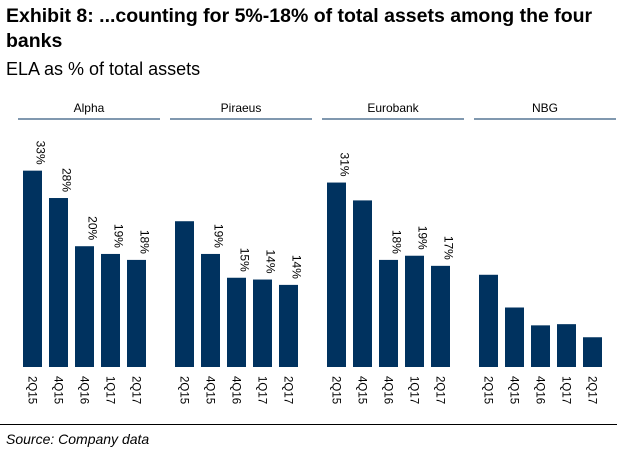 Image resolution: width=623 pixels, height=472 pixels. I want to click on bottom-divider, so click(308, 424).